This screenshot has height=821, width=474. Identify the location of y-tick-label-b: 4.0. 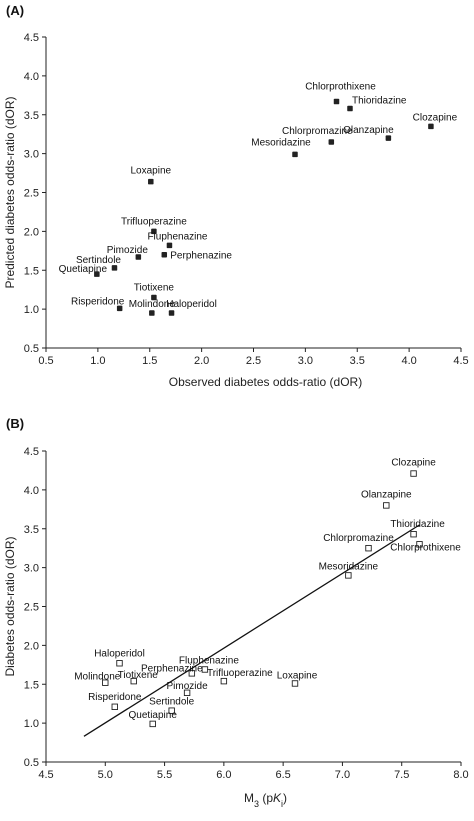
(31, 491).